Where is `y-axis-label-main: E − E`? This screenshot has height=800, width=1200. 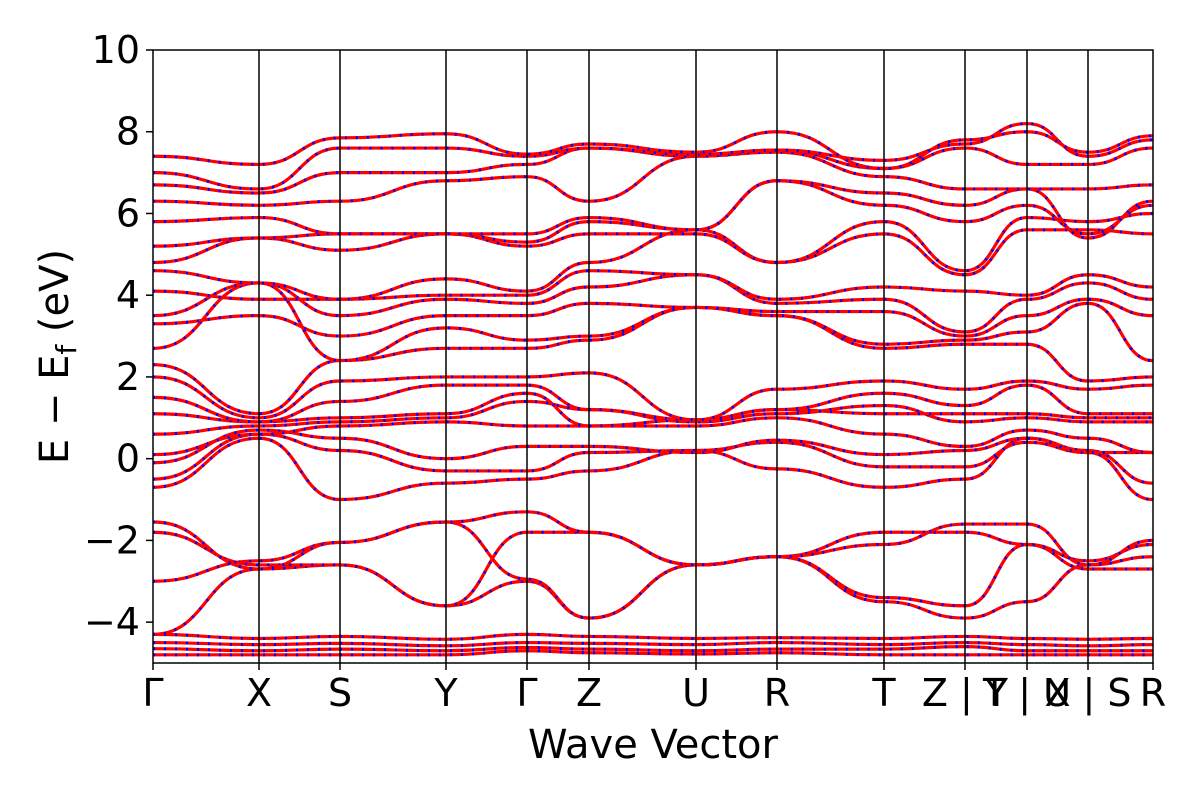
y-axis-label-main: E − E is located at coordinates (55, 410).